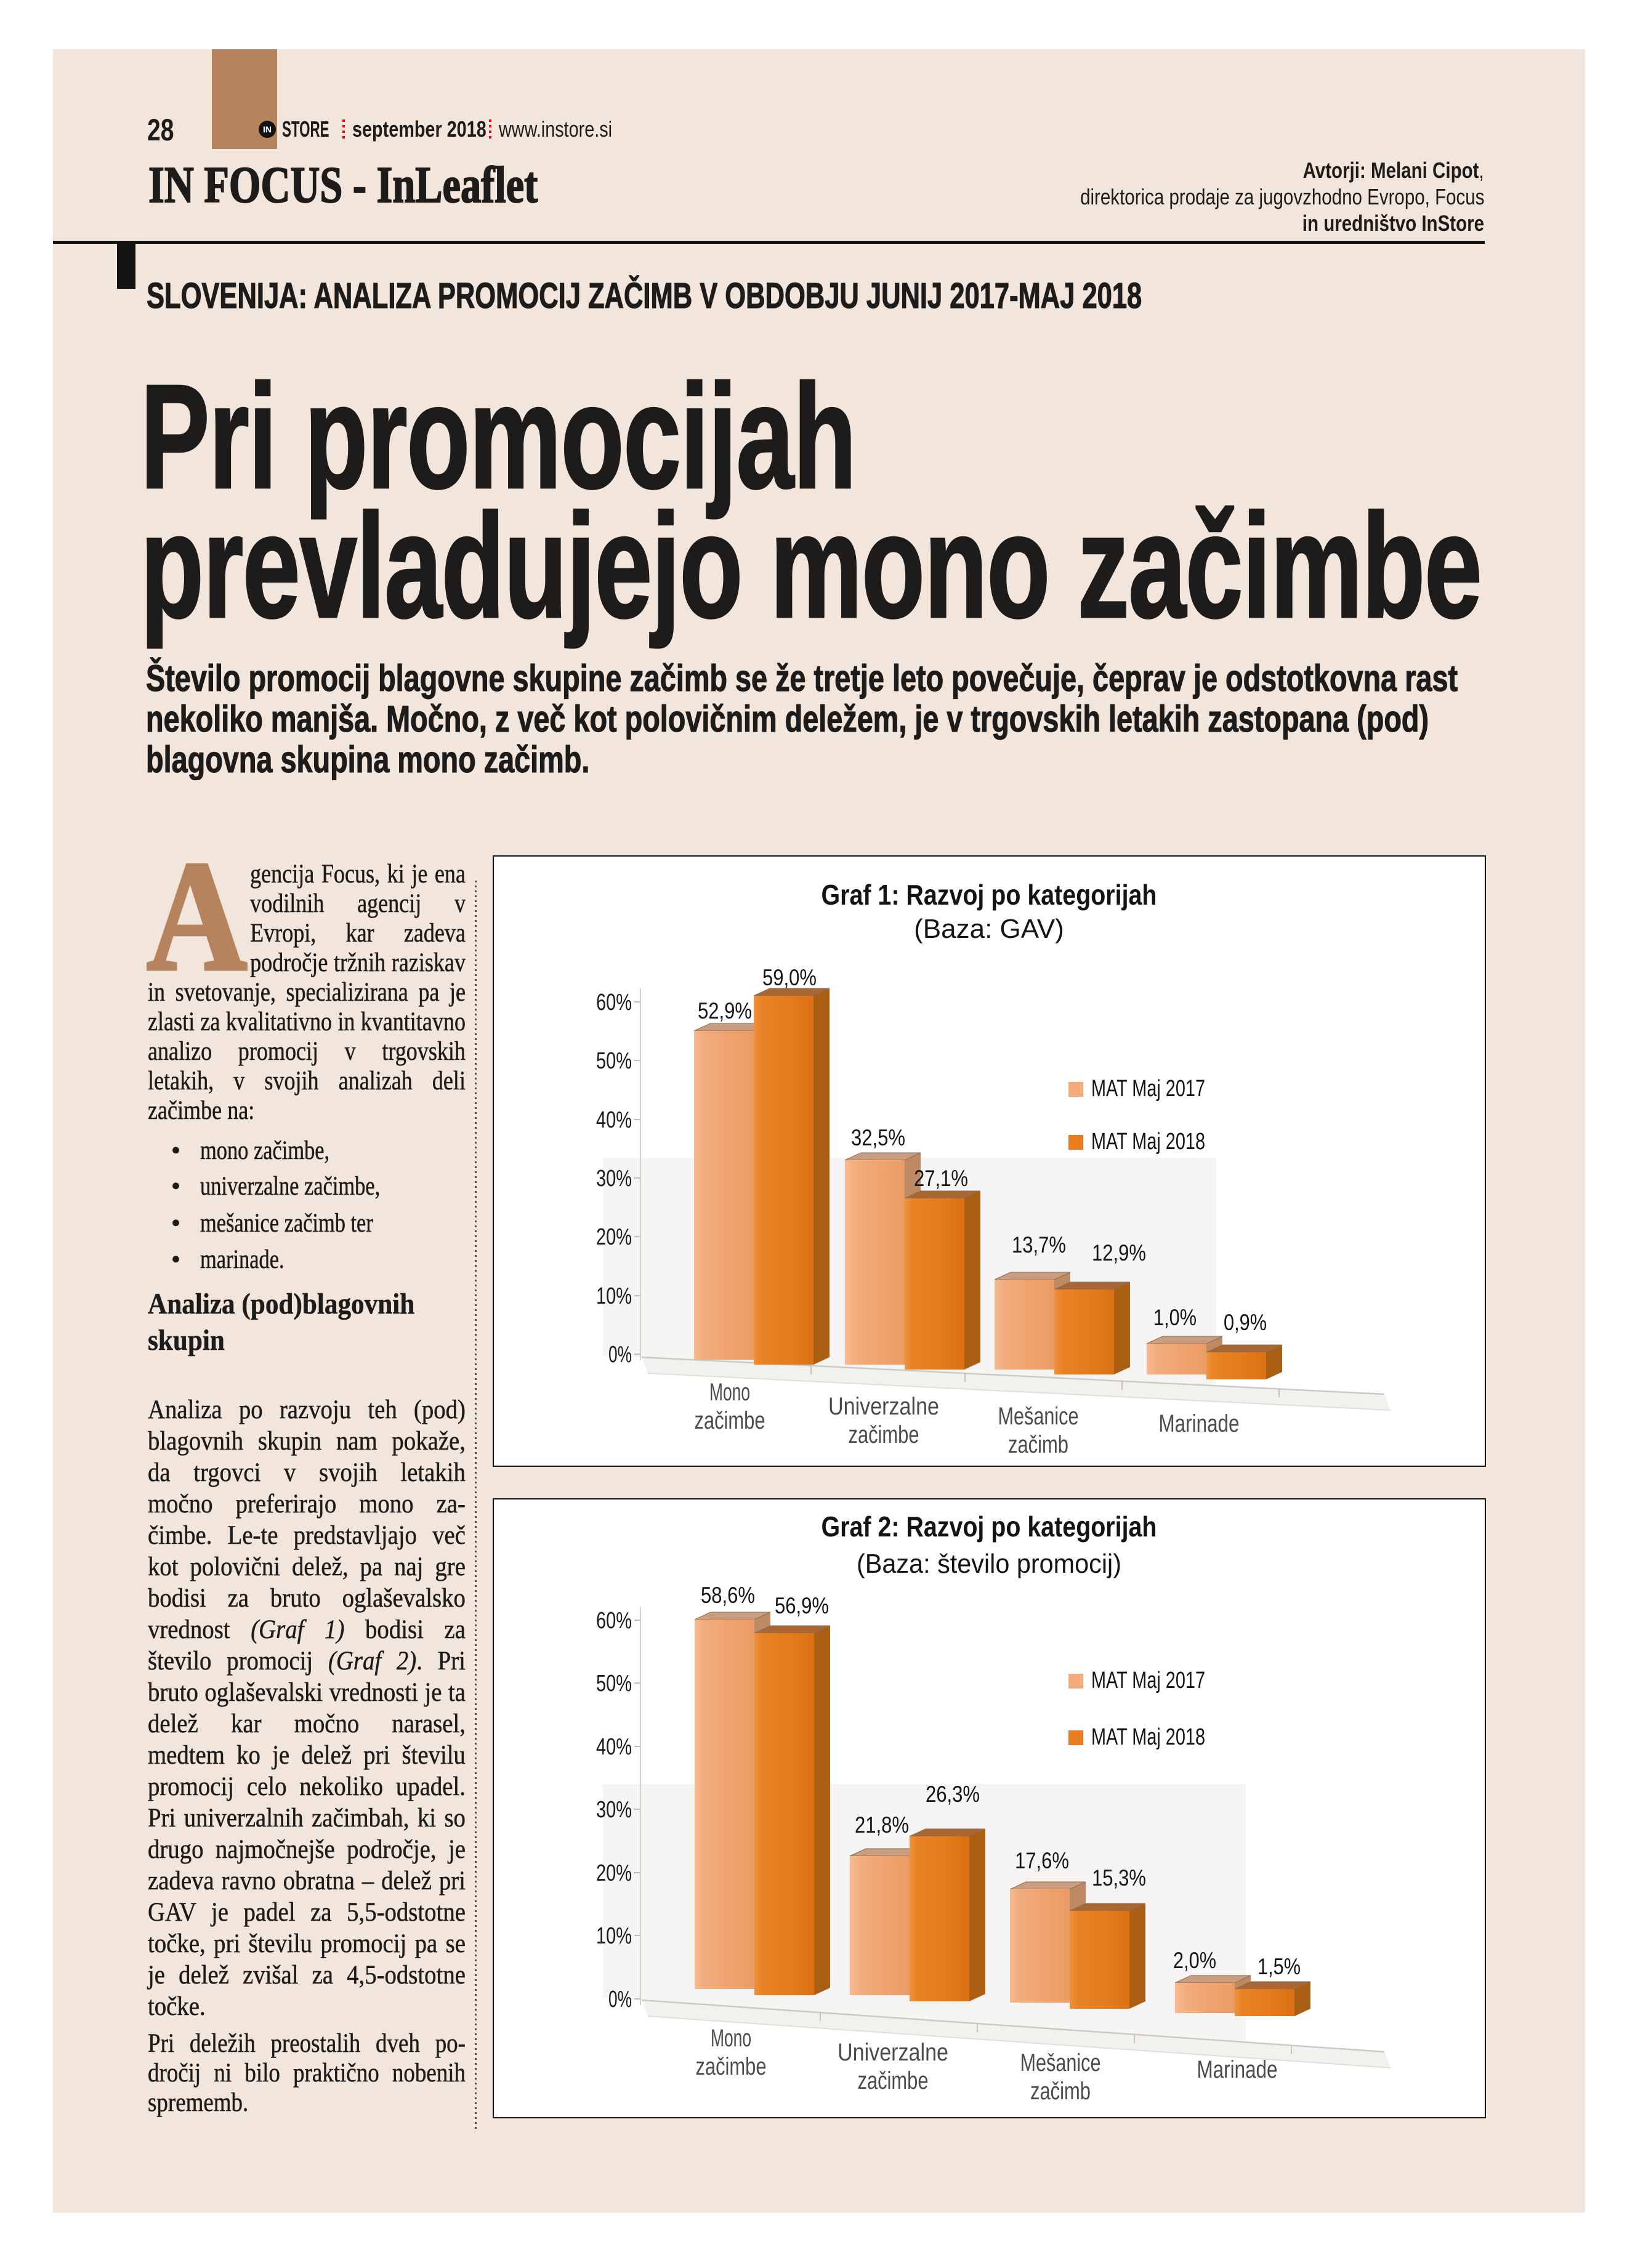  What do you see at coordinates (953, 1795) in the screenshot?
I see `svg-text: 26,3%` at bounding box center [953, 1795].